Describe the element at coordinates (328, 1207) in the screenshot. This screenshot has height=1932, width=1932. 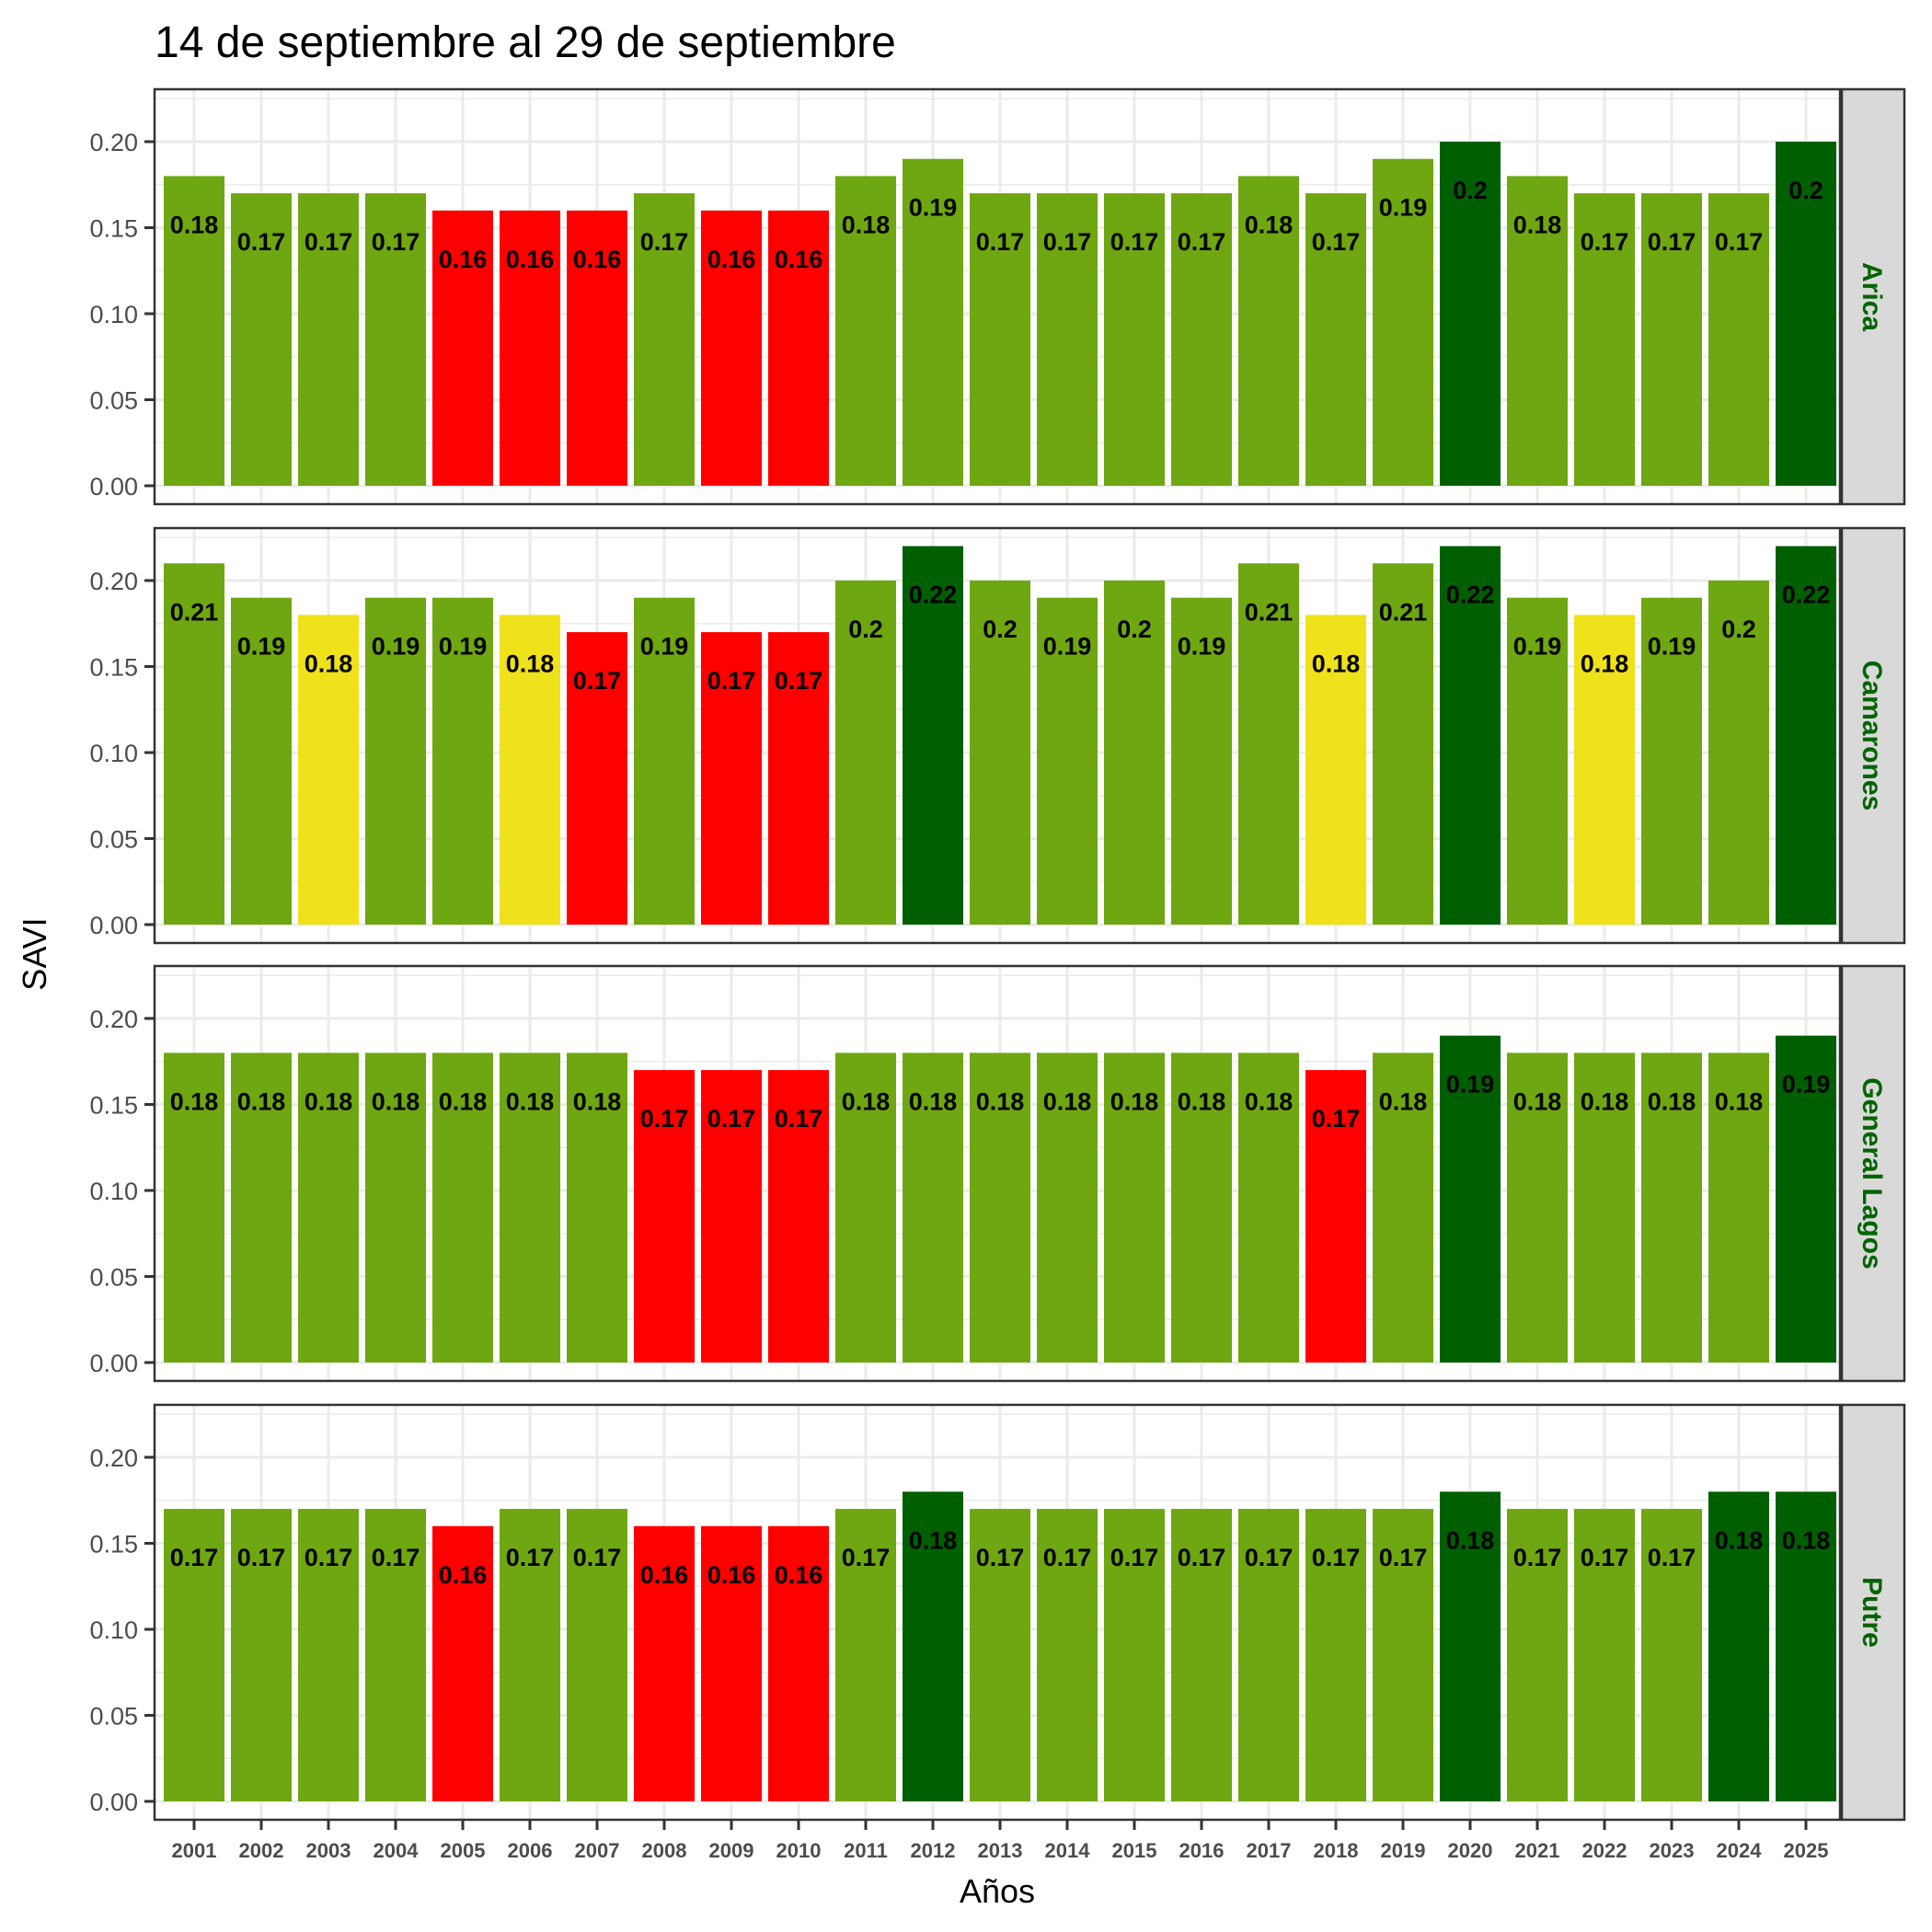
I see `bar-2003` at that location.